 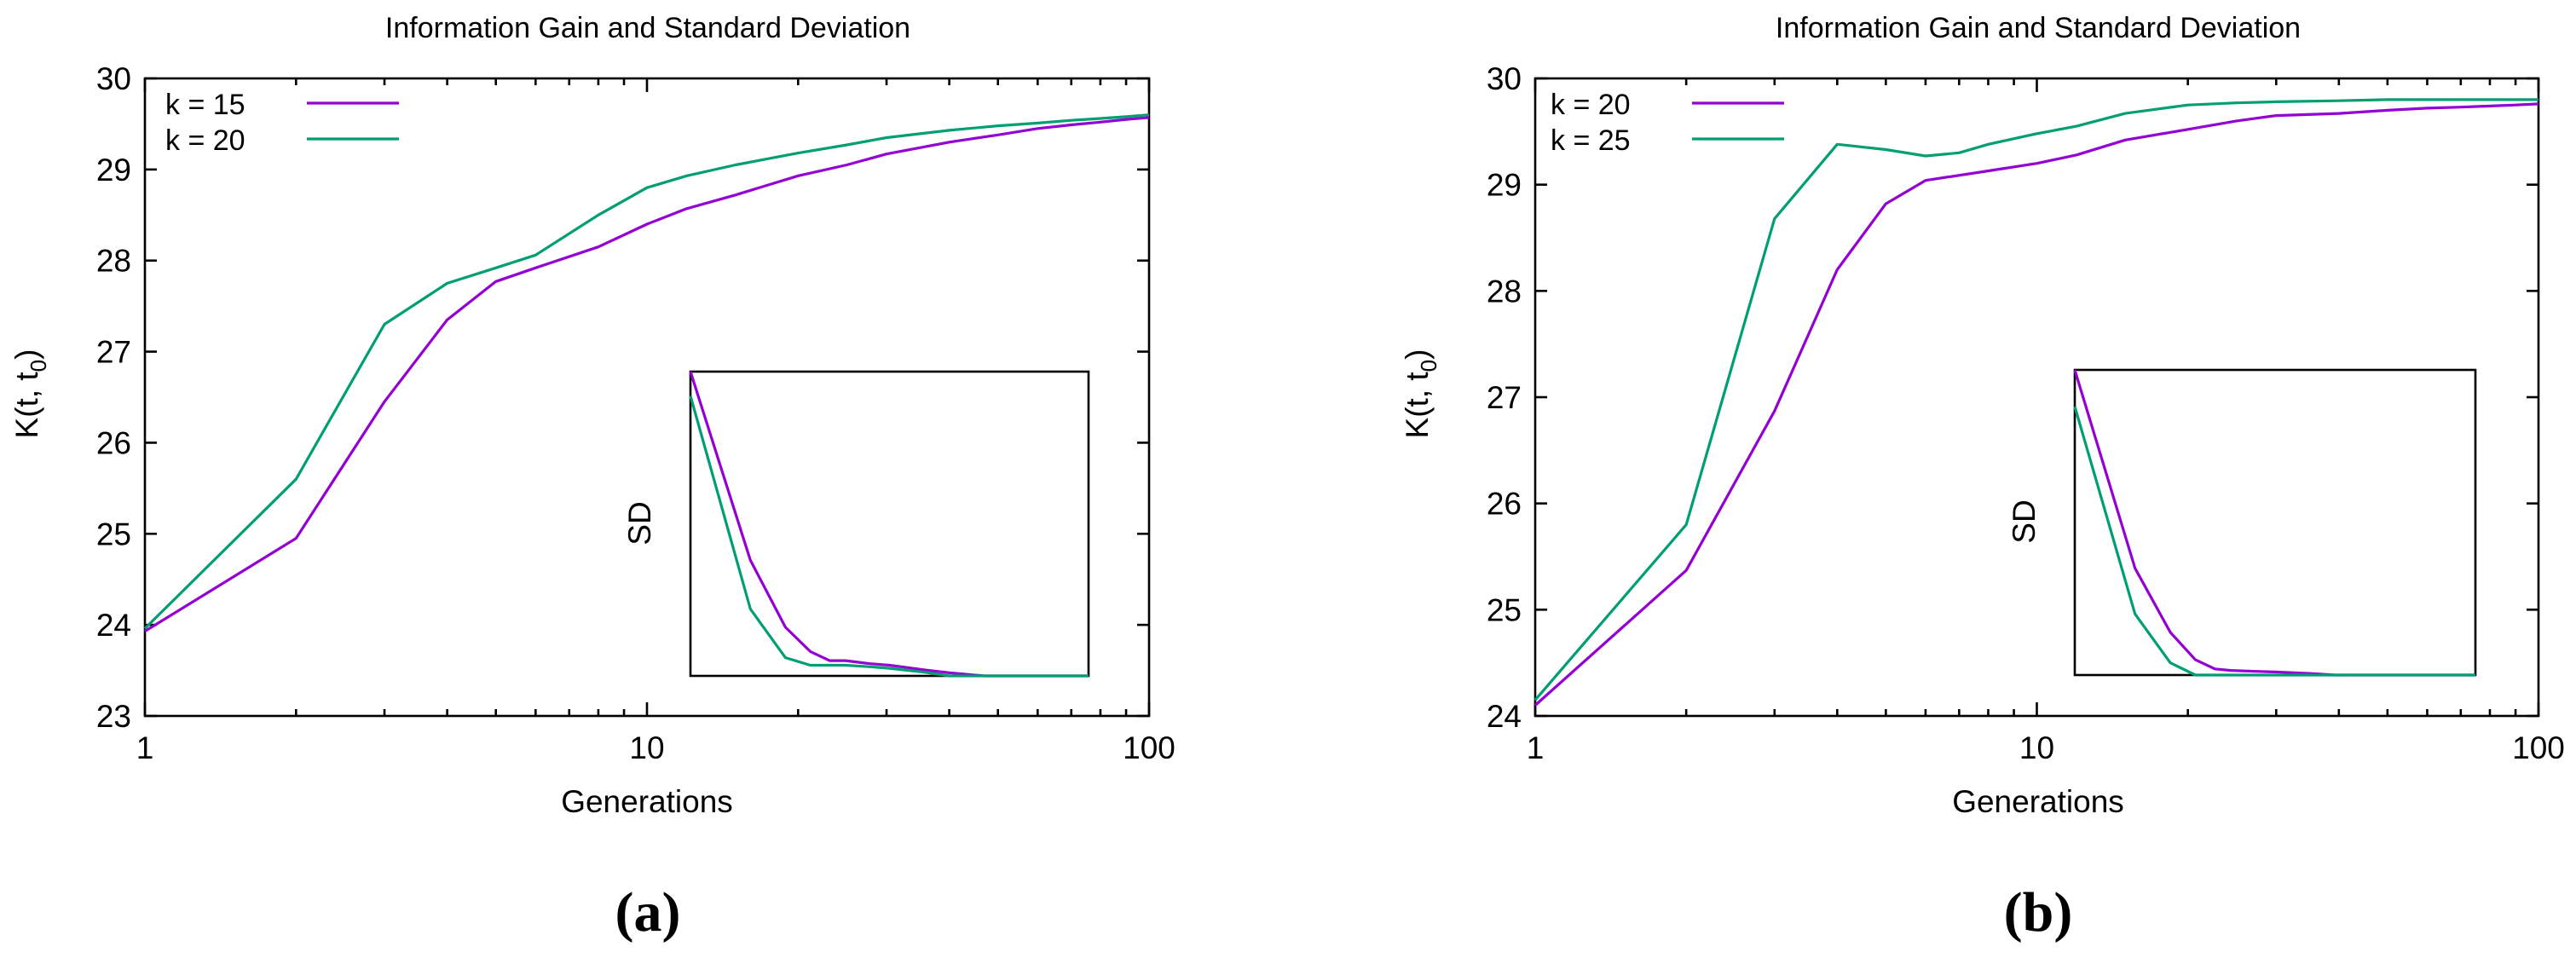 I want to click on legend: k = 15 k = 20, so click(x=282, y=123).